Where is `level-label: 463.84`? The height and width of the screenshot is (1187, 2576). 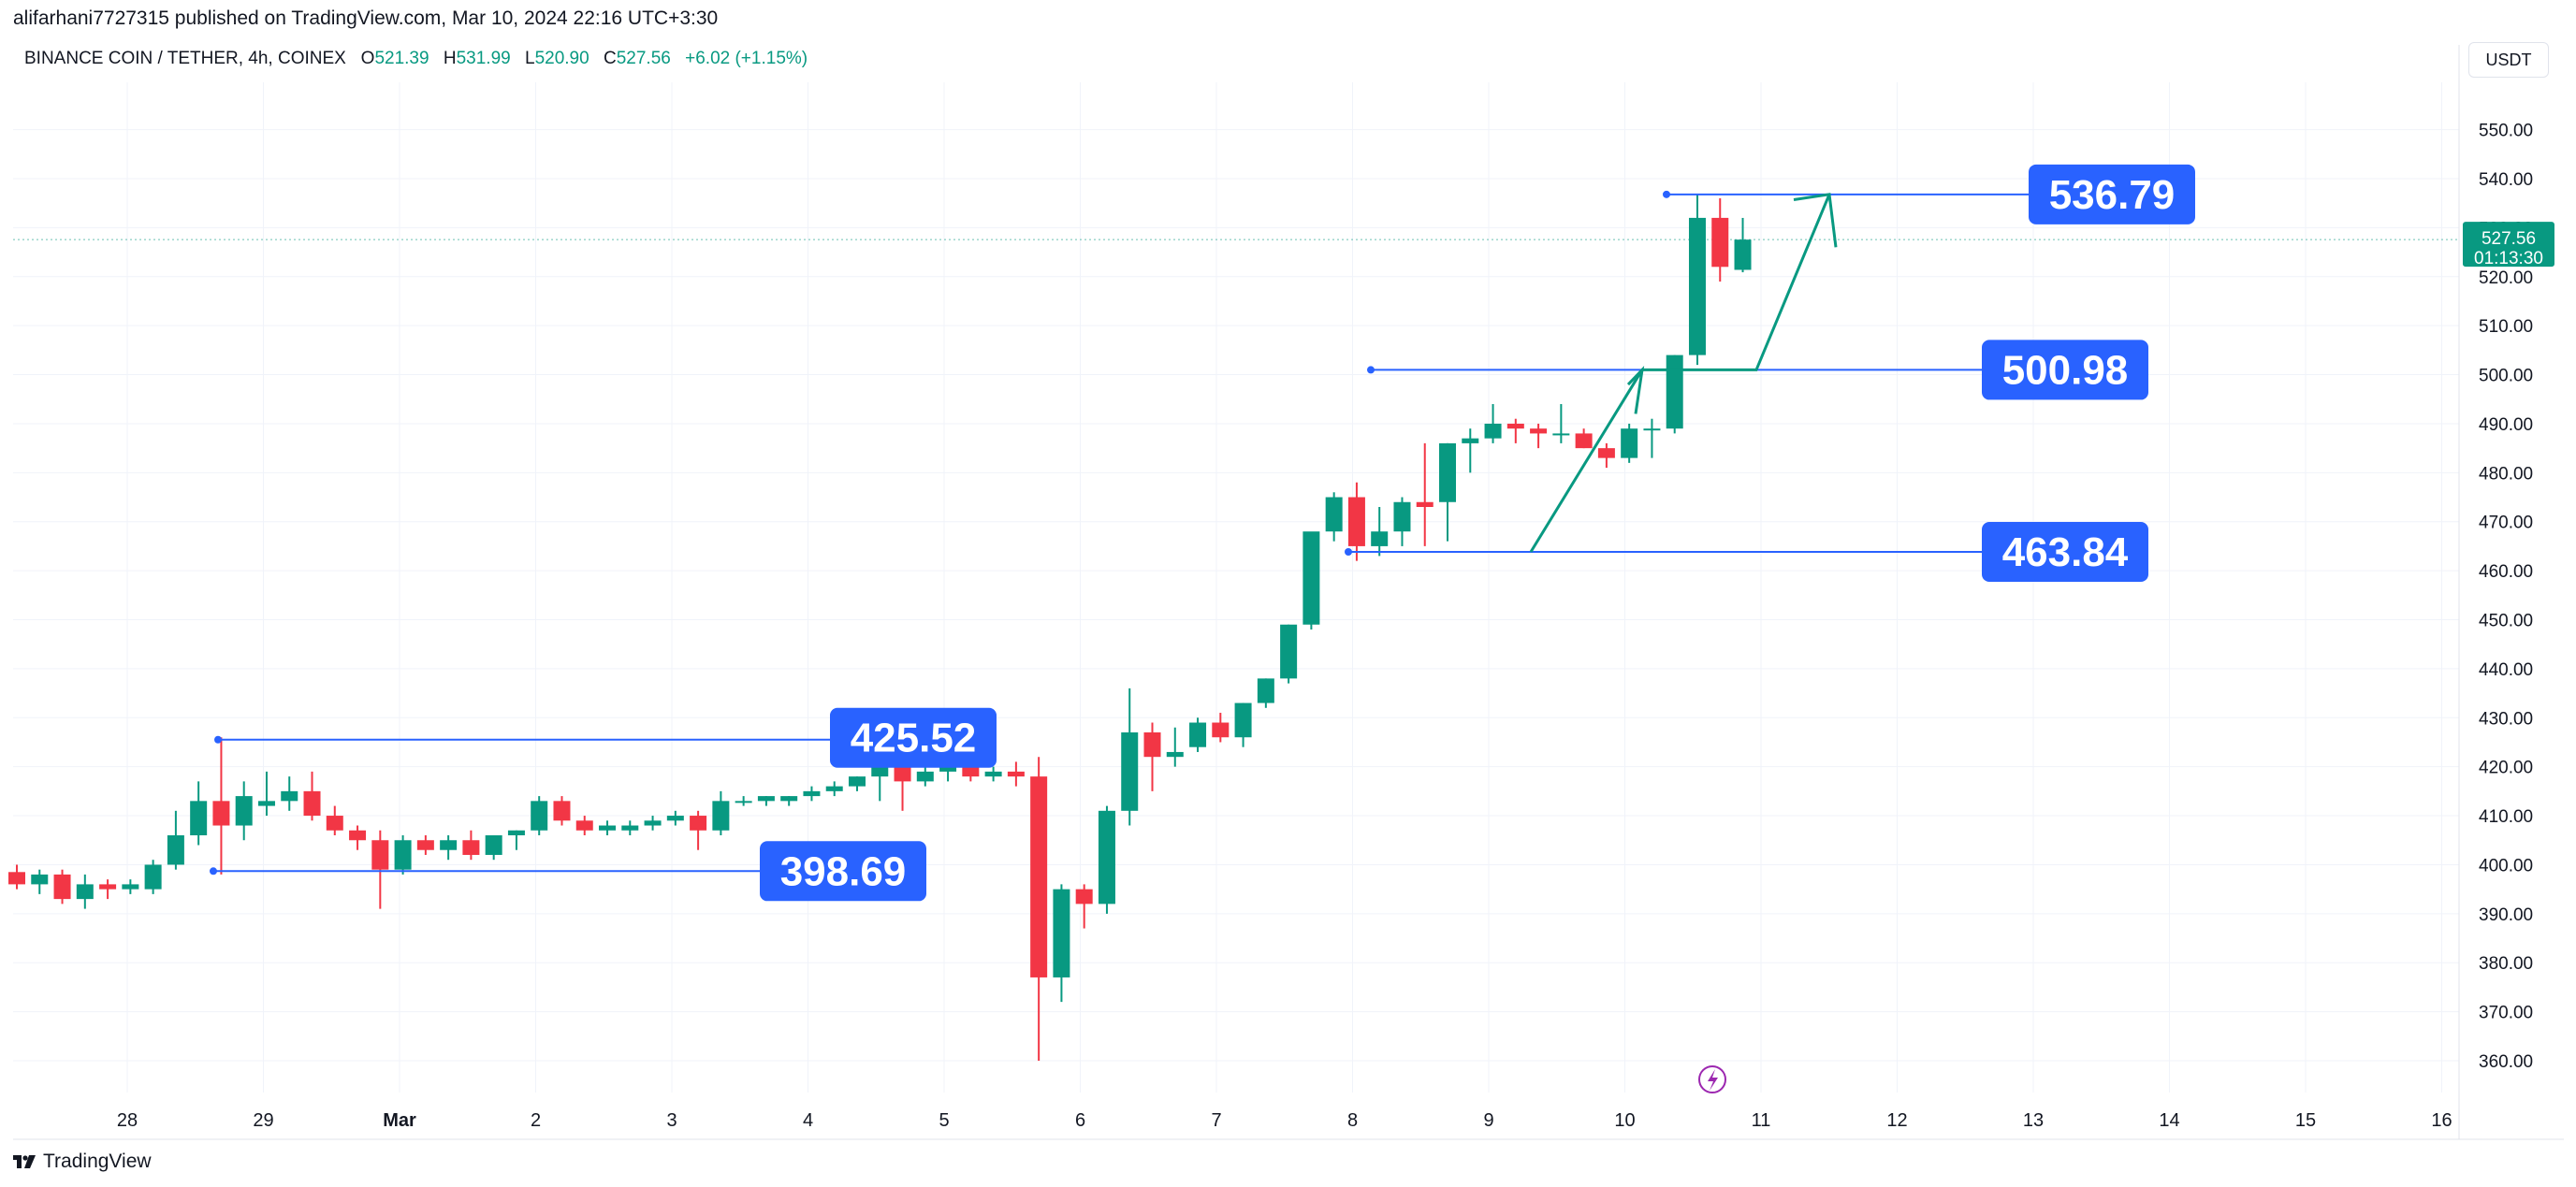 level-label: 463.84 is located at coordinates (2065, 552).